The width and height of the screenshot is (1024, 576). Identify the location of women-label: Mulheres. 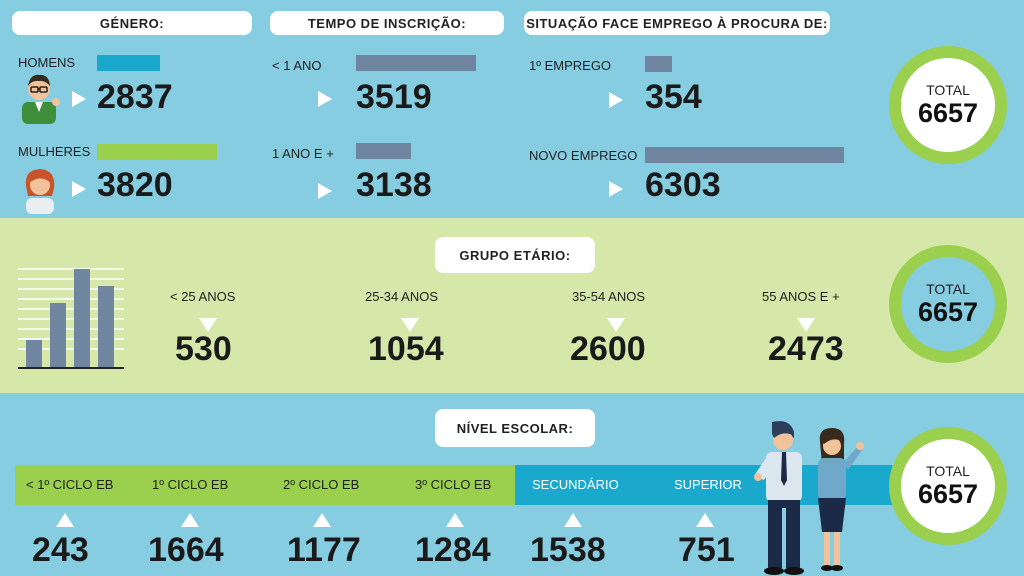
(54, 151).